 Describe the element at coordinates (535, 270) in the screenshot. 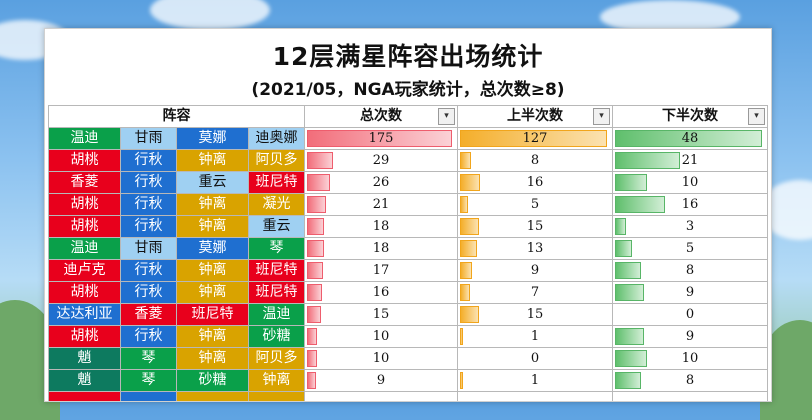

I see `first-half-cell: 9` at that location.